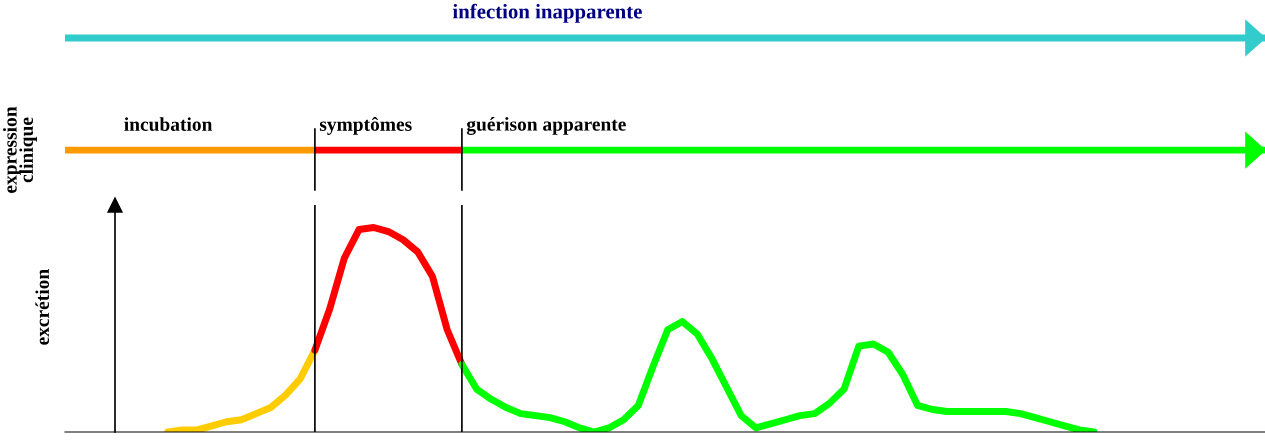 Image resolution: width=1265 pixels, height=441 pixels. What do you see at coordinates (546, 126) in the screenshot?
I see `text: guérison apparente` at bounding box center [546, 126].